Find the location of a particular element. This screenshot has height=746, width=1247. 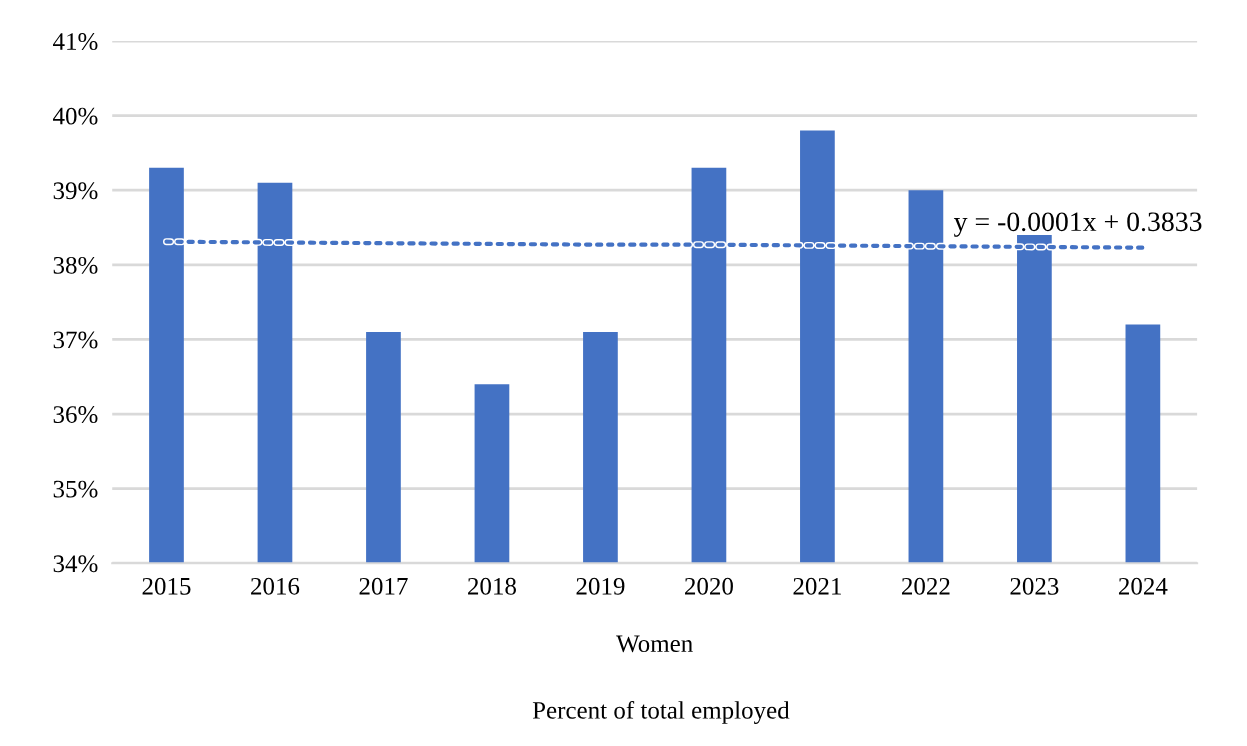

x-tick-label: 2017 is located at coordinates (383, 586).